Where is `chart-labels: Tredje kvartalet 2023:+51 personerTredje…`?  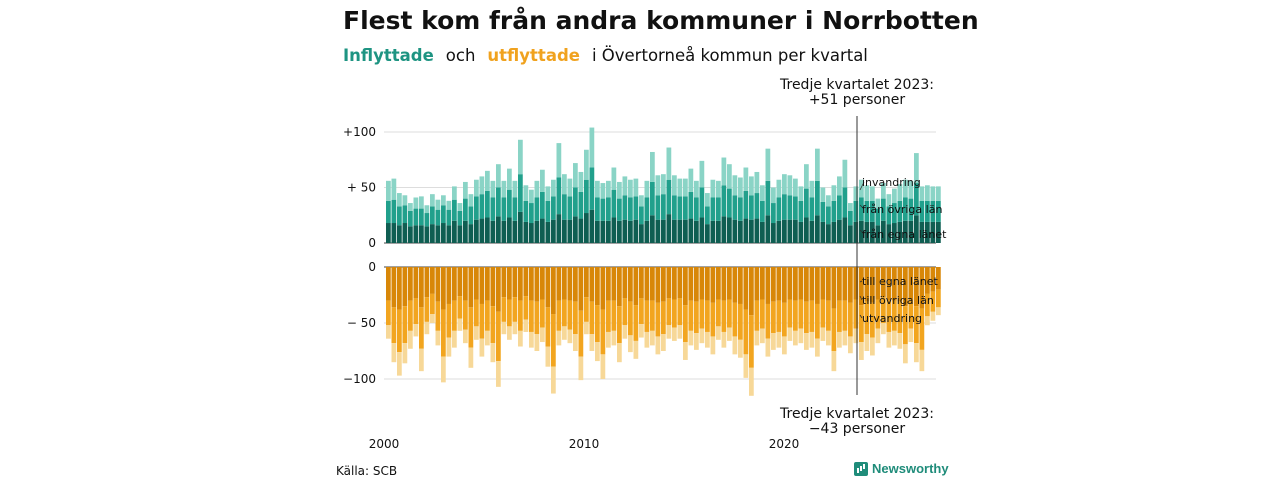 chart-labels: Tredje kvartalet 2023:+51 personerTredje… is located at coordinates (863, 257).